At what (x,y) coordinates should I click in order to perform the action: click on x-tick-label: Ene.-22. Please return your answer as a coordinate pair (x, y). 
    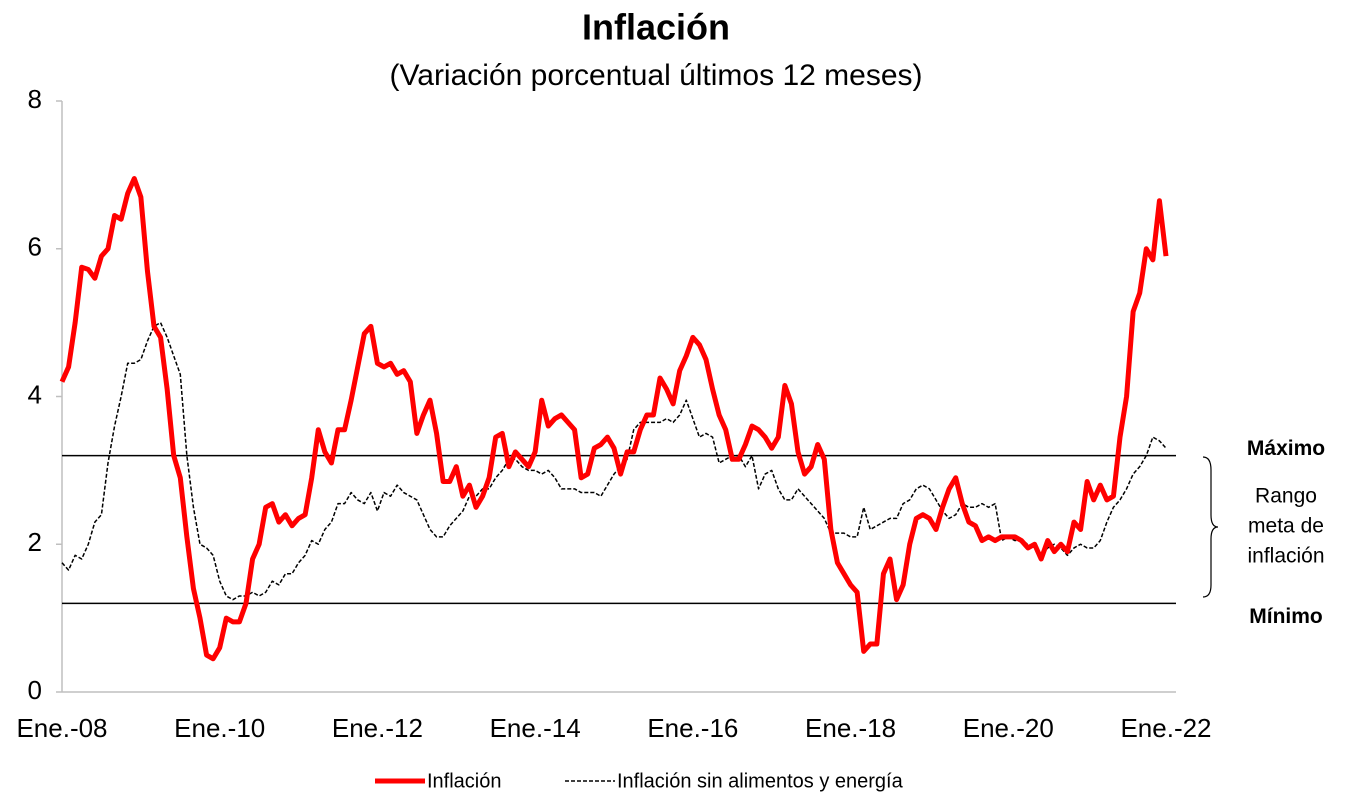
    Looking at the image, I should click on (1165, 728).